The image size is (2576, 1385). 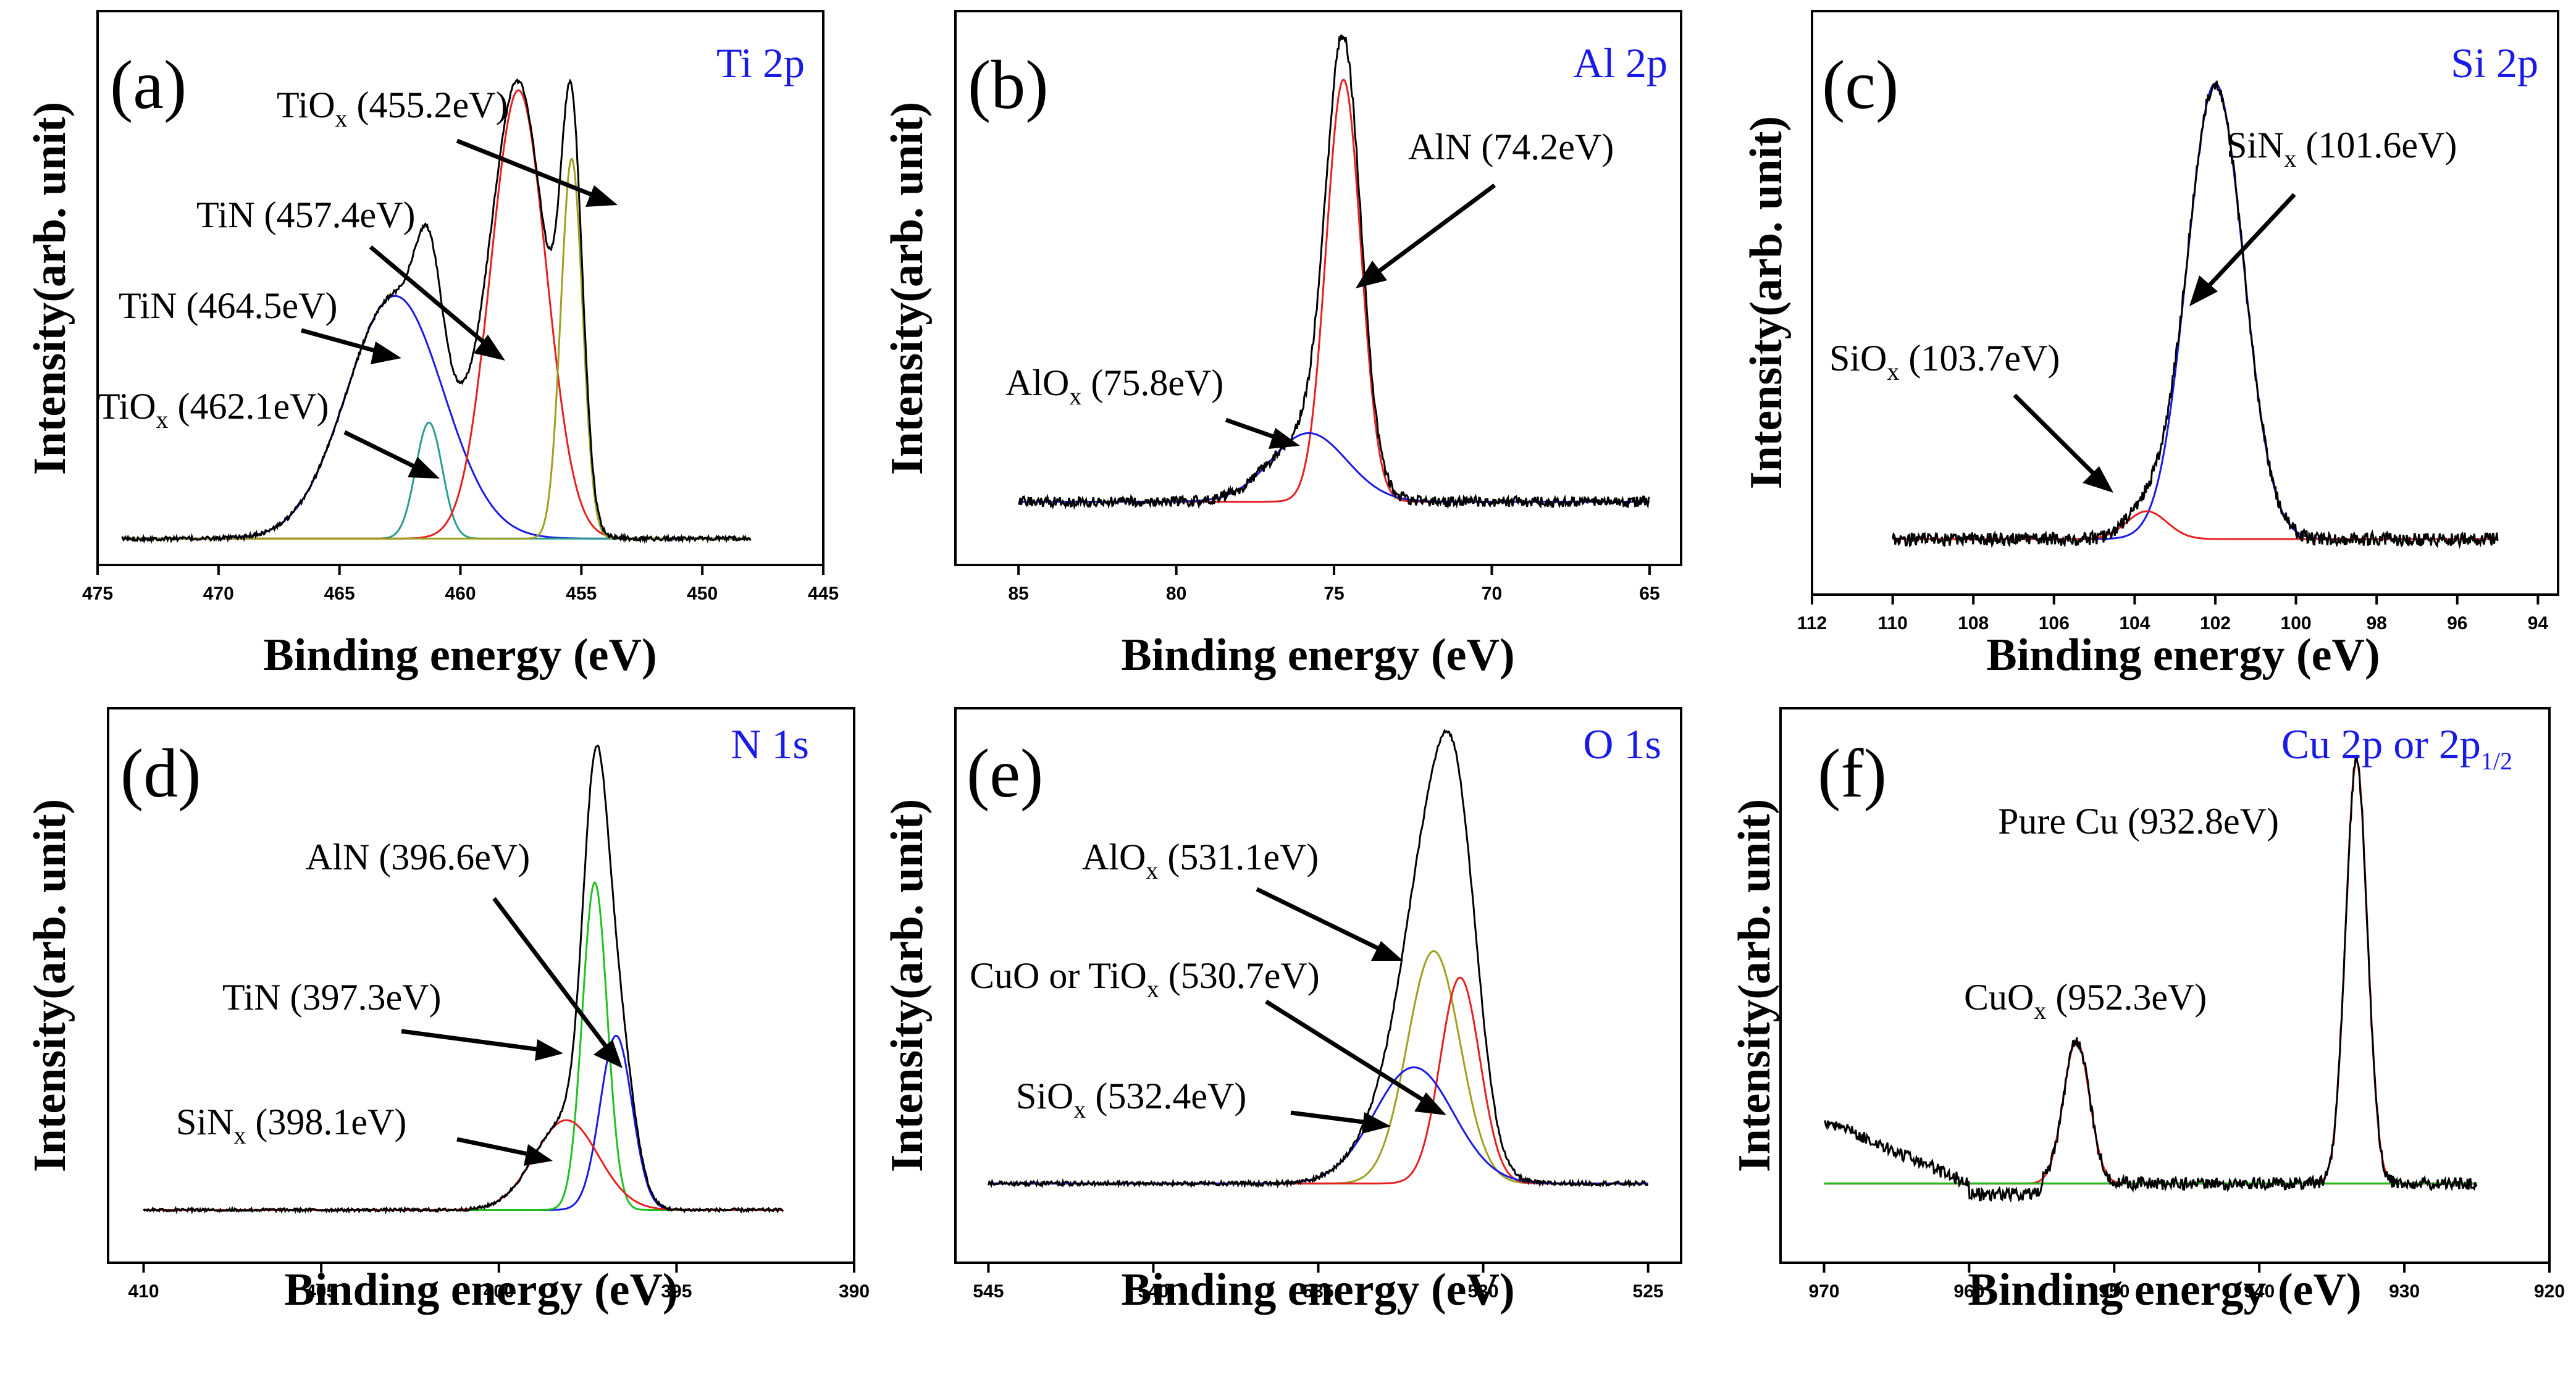 What do you see at coordinates (2396, 748) in the screenshot?
I see `panel-f-title: Cu 2p or 2p1/2` at bounding box center [2396, 748].